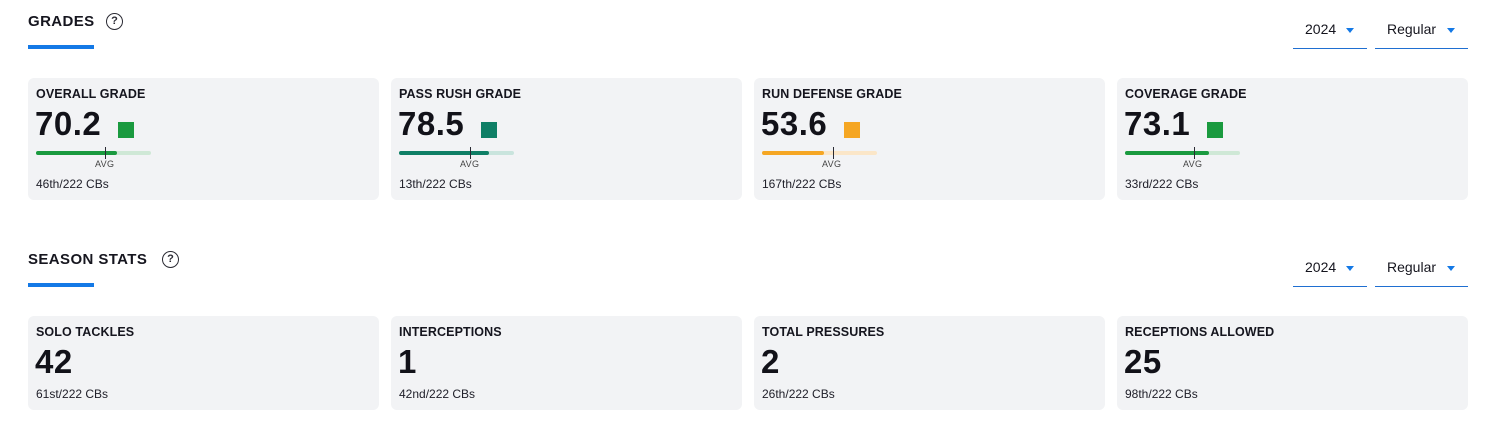  I want to click on card-rank: 33rd/222 CBs, so click(1162, 184).